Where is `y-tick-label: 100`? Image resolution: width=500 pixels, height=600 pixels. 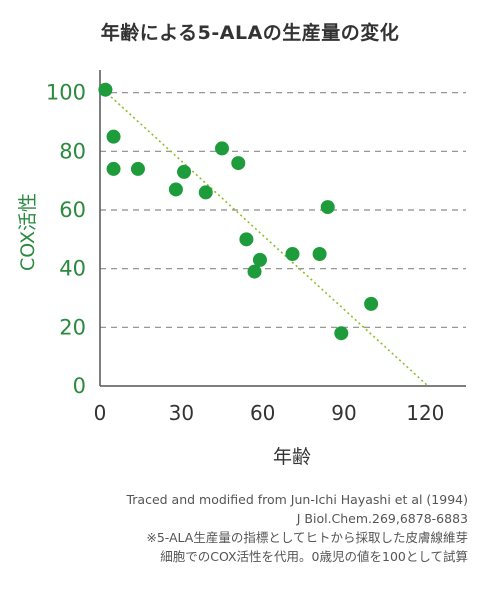
y-tick-label: 100 is located at coordinates (66, 93).